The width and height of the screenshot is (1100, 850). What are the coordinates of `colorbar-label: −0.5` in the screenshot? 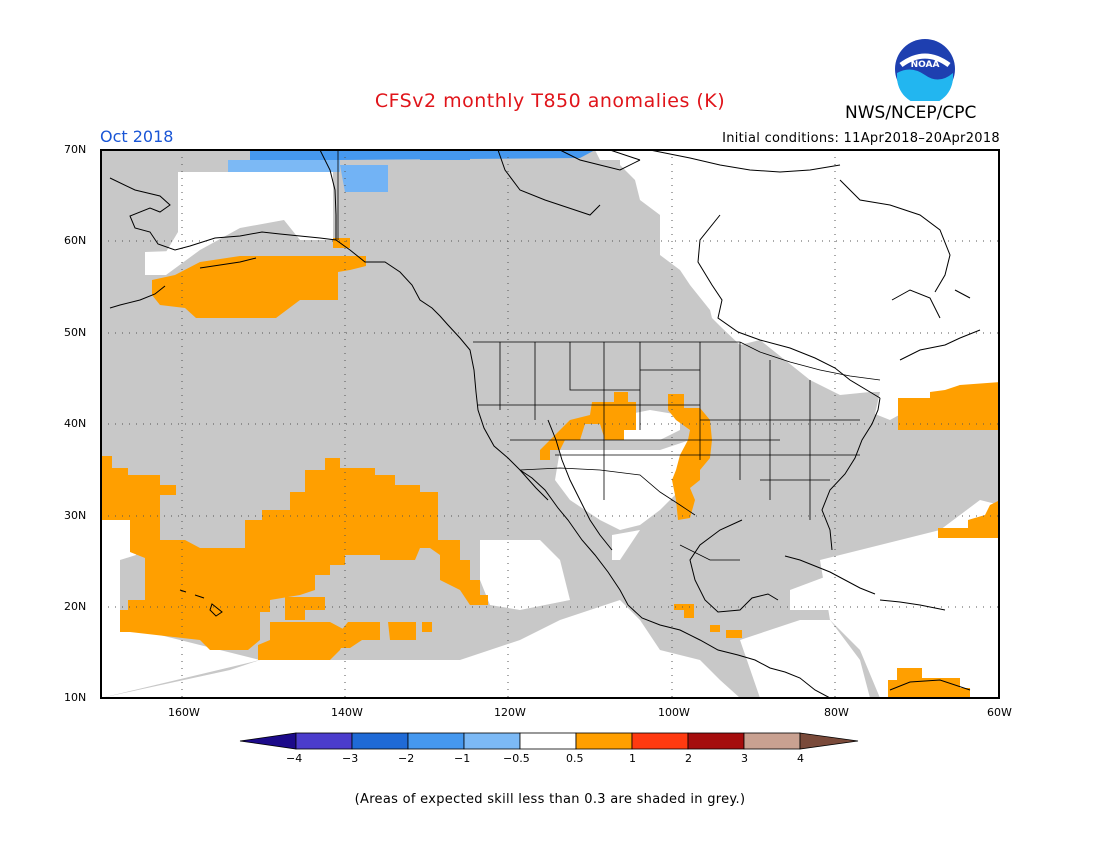 It's located at (516, 758).